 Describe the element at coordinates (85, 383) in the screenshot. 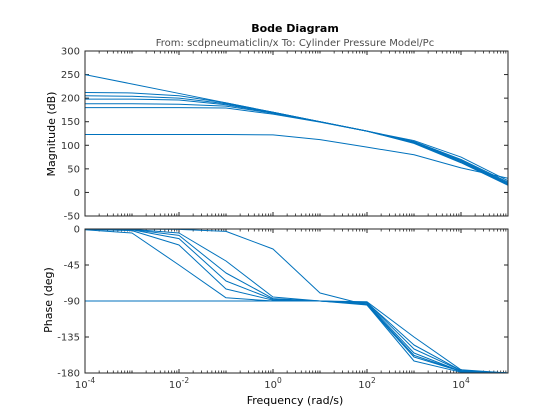

I see `frequency-tick-label: 10⁻⁴` at that location.